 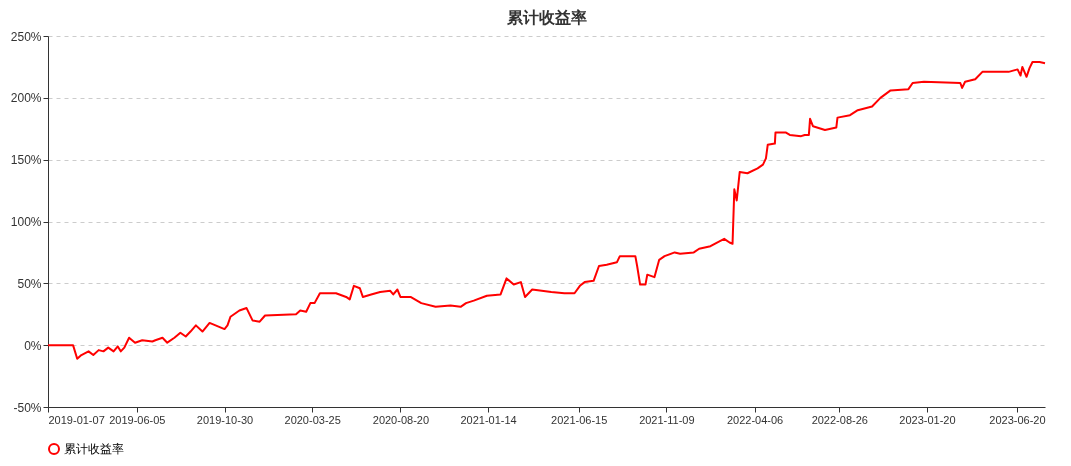 I want to click on x-tick-label: 2019-01-07, so click(x=76, y=419).